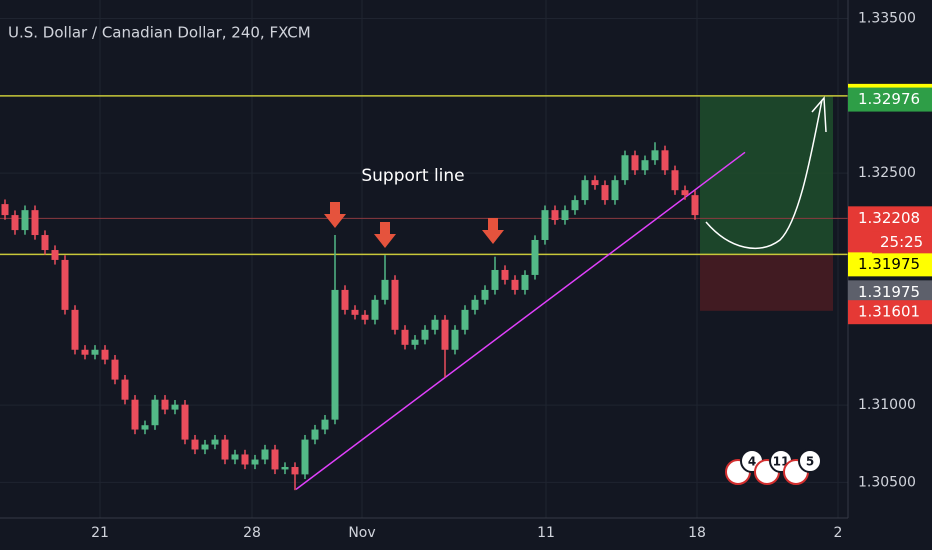 The height and width of the screenshot is (550, 932). I want to click on target-zone, so click(766, 175).